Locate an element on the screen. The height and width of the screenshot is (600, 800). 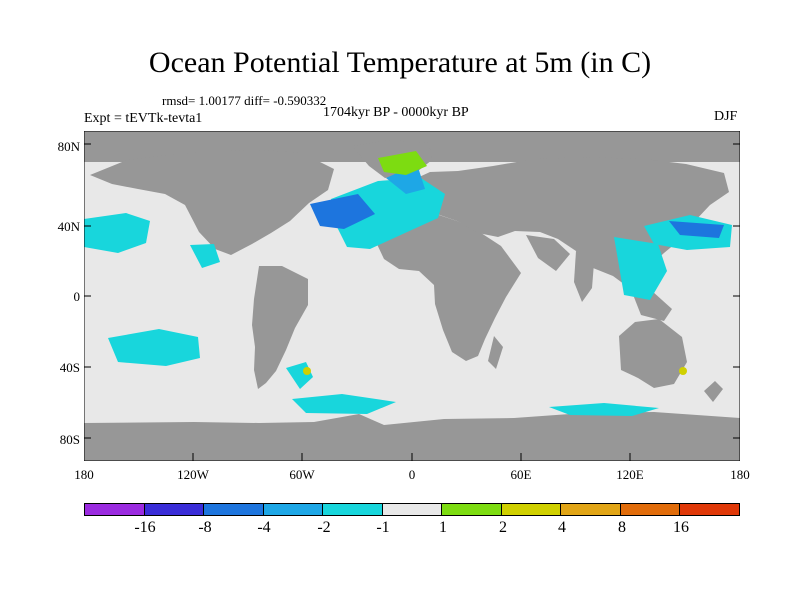
gulf-cool-anomaly is located at coordinates (205, 256).